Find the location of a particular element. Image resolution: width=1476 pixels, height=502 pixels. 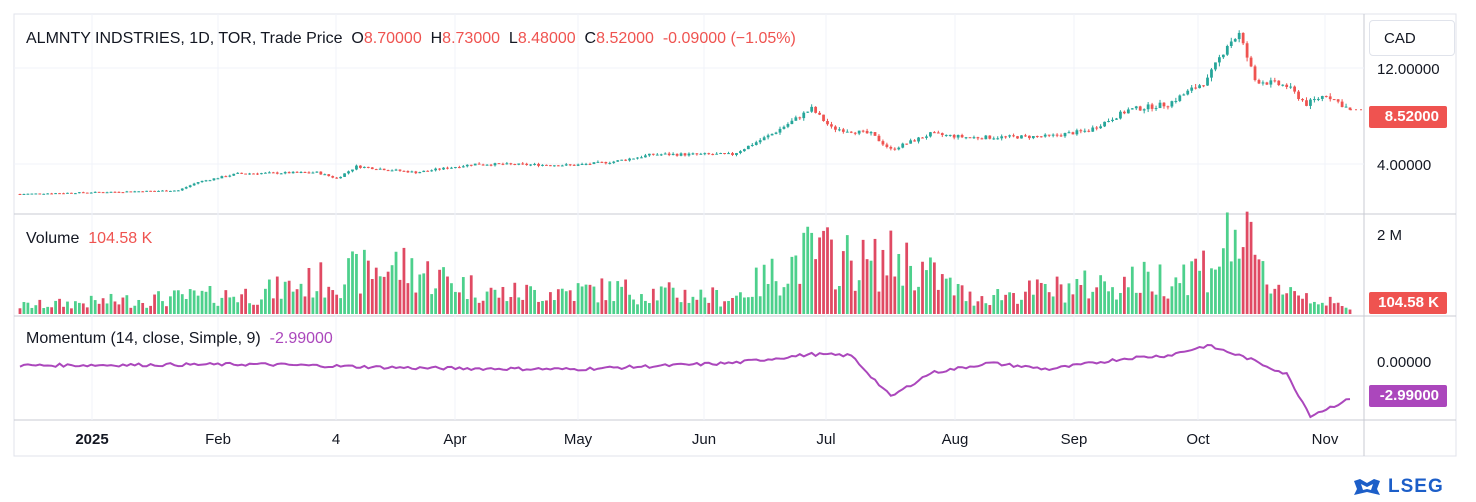

volume-value: 104.58 K is located at coordinates (120, 238).